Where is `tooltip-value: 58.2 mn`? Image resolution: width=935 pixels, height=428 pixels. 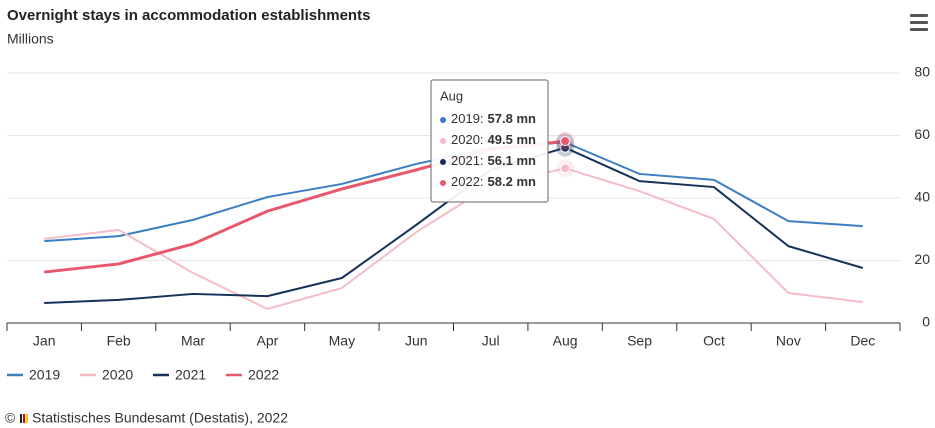 tooltip-value: 58.2 mn is located at coordinates (512, 181).